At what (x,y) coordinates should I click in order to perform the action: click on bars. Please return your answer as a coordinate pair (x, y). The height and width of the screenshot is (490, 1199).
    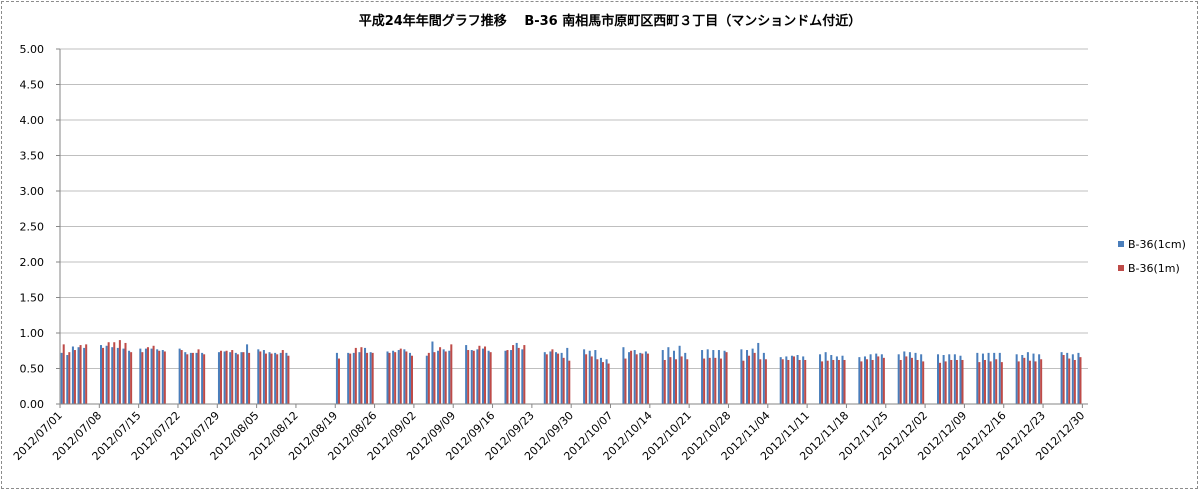
    Looking at the image, I should click on (571, 372).